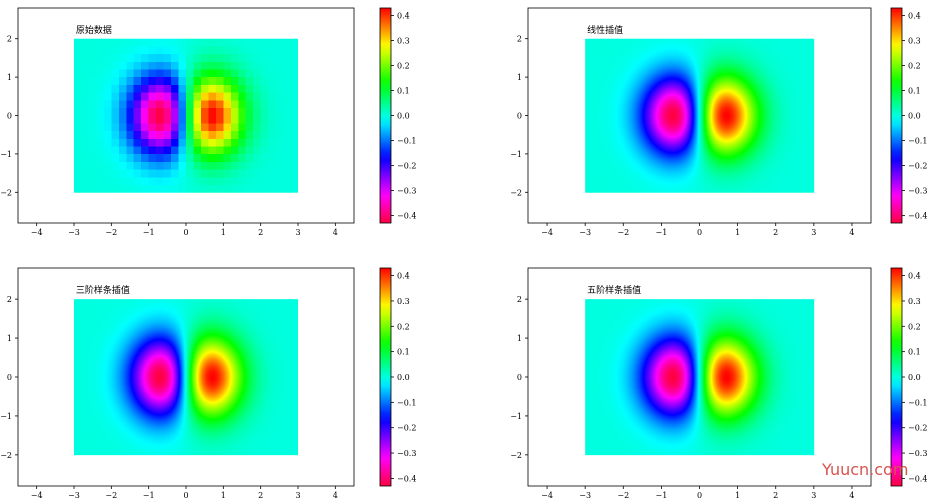 The image size is (932, 501). I want to click on subplot-title: 原始数据, so click(94, 30).